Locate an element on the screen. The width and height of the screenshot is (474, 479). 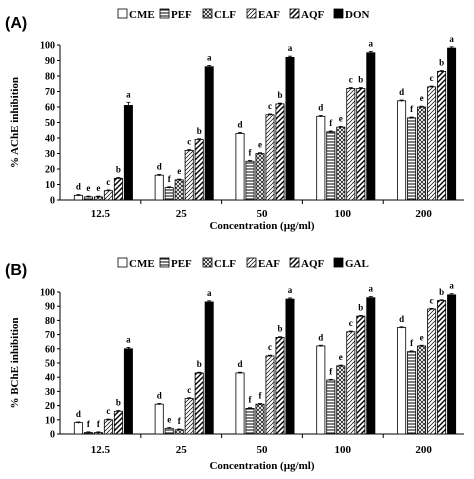
y-tick-label: 70 is located at coordinates (50, 92).